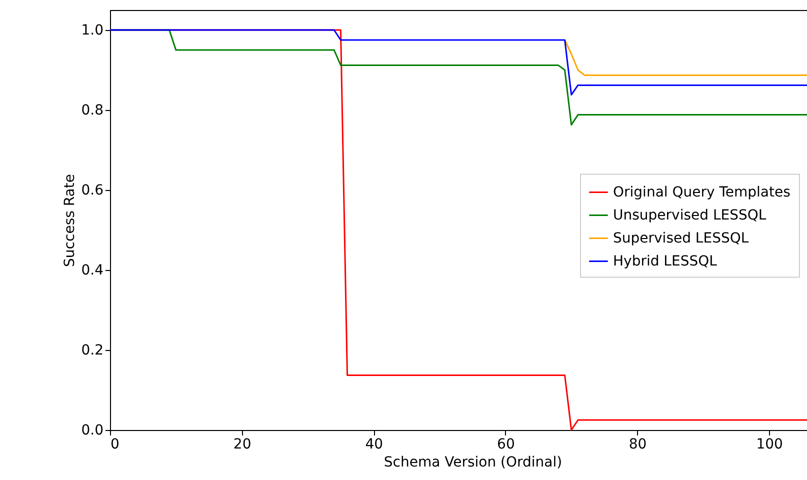 The image size is (807, 480). Describe the element at coordinates (473, 462) in the screenshot. I see `x-axis-title: Schema Version (Ordinal)` at that location.